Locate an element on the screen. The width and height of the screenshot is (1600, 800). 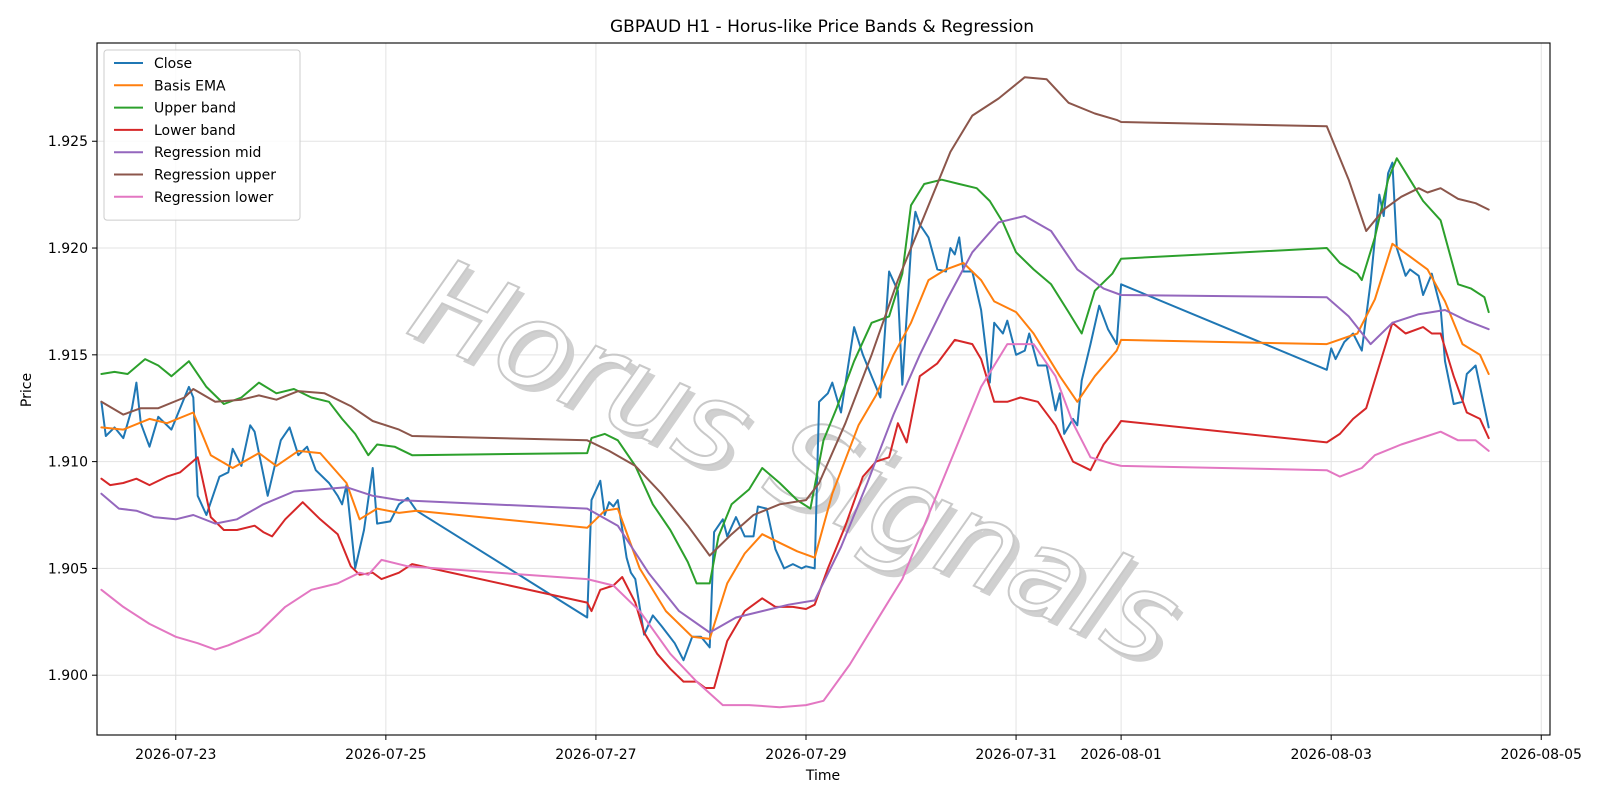
x-tick-label: 2026-07-29 is located at coordinates (805, 755).